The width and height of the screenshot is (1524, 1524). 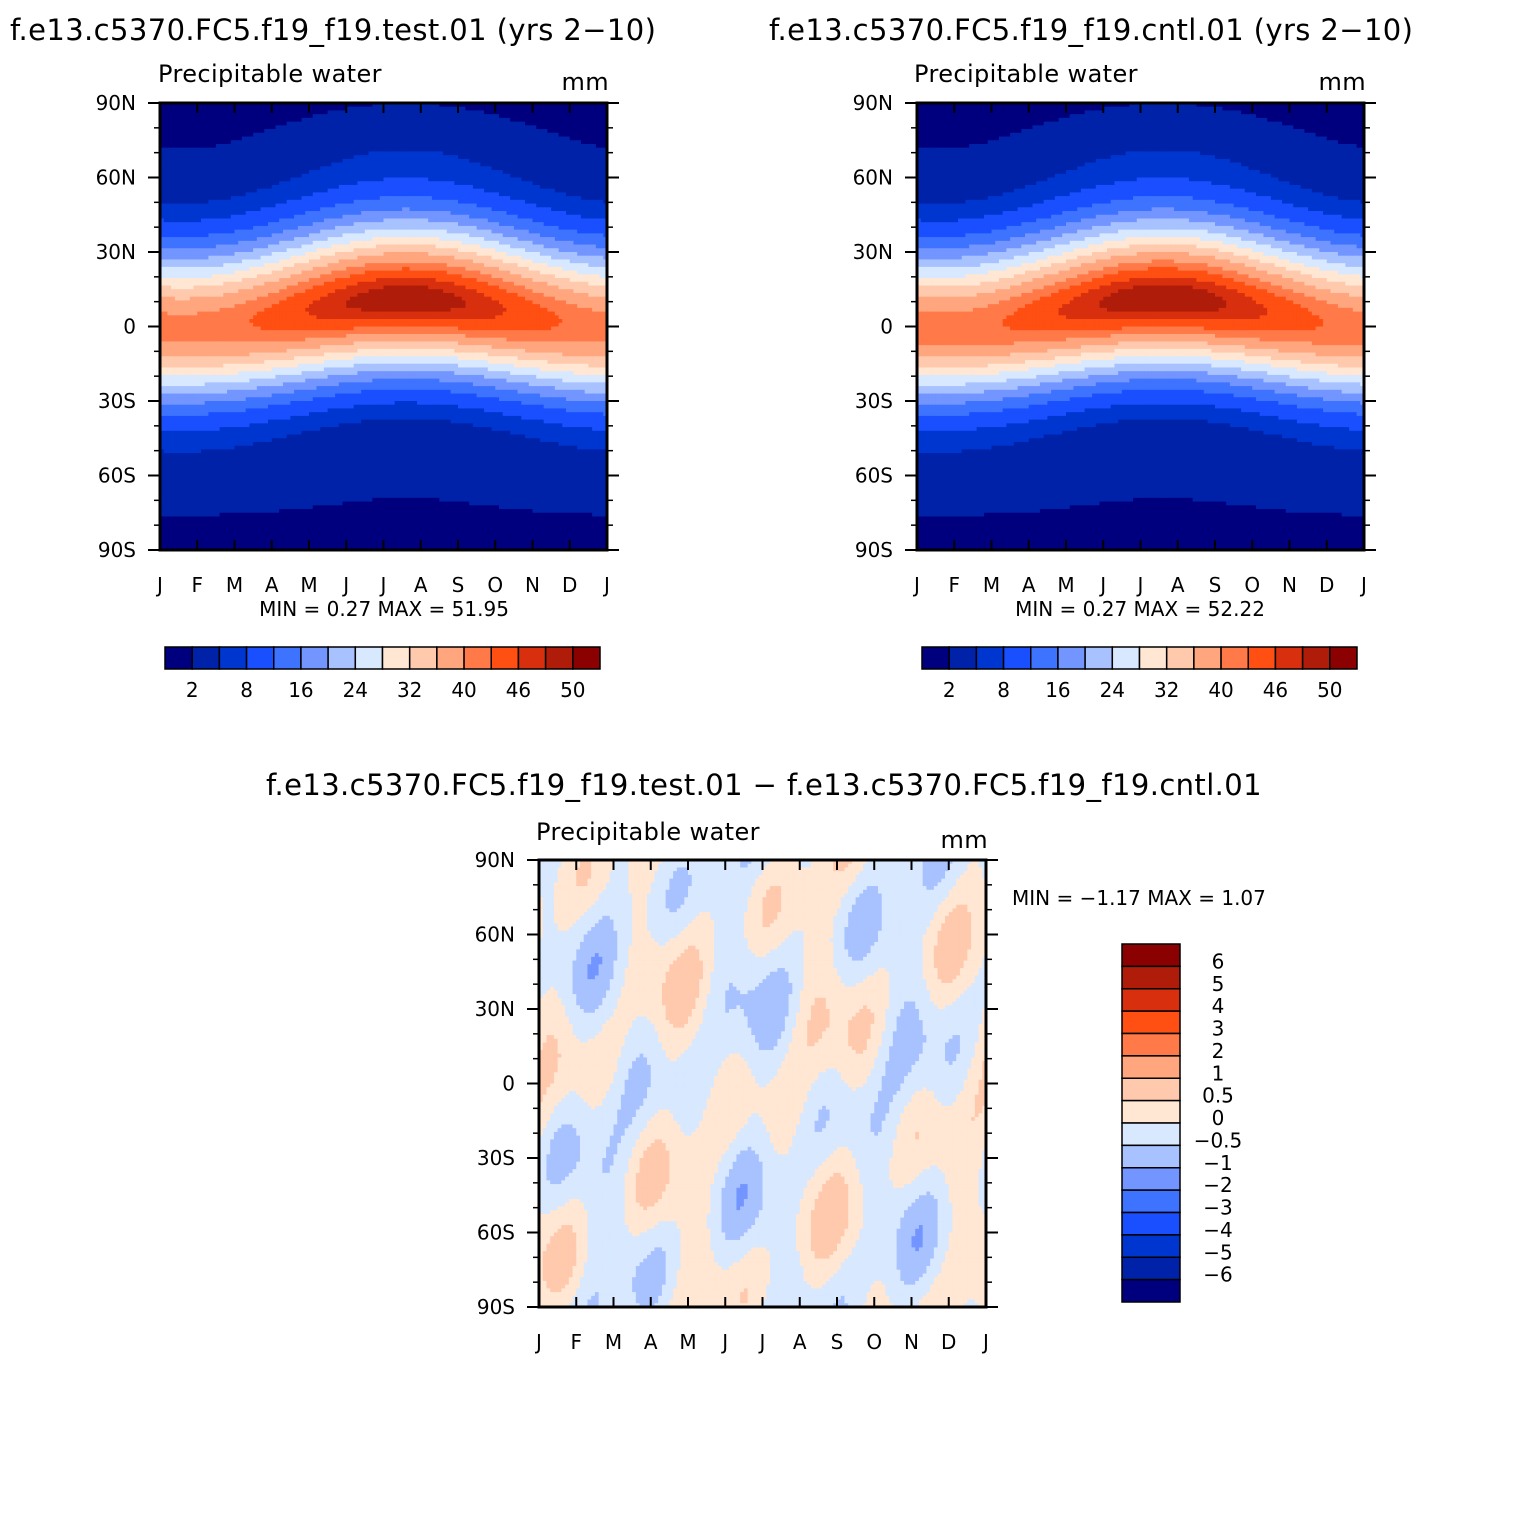 I want to click on colorbar-label: −4, so click(x=1217, y=1230).